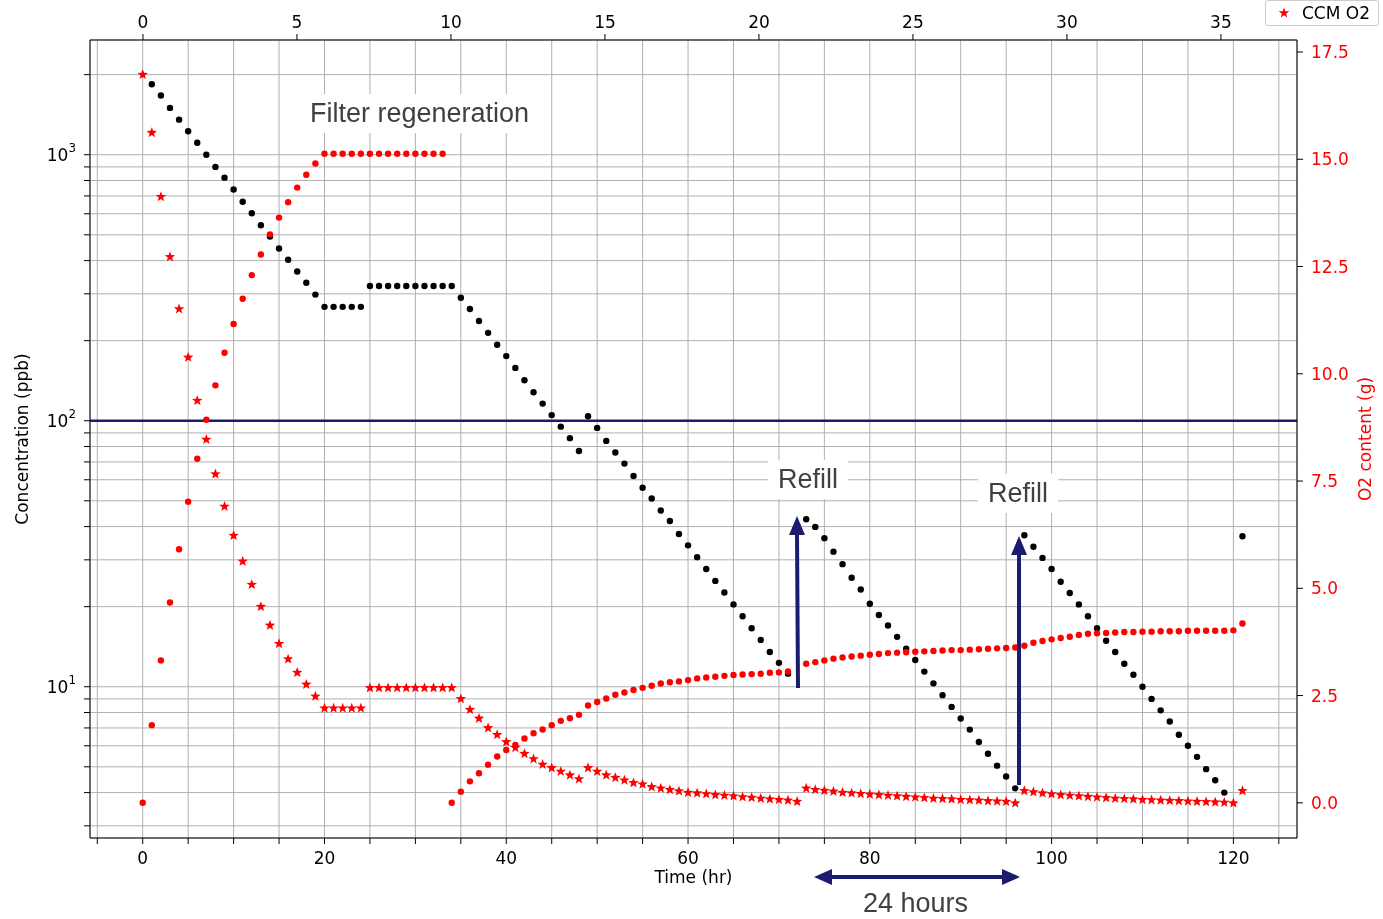 This screenshot has width=1383, height=919. What do you see at coordinates (61, 152) in the screenshot?
I see `y-tick-label: 10$^{3}$` at bounding box center [61, 152].